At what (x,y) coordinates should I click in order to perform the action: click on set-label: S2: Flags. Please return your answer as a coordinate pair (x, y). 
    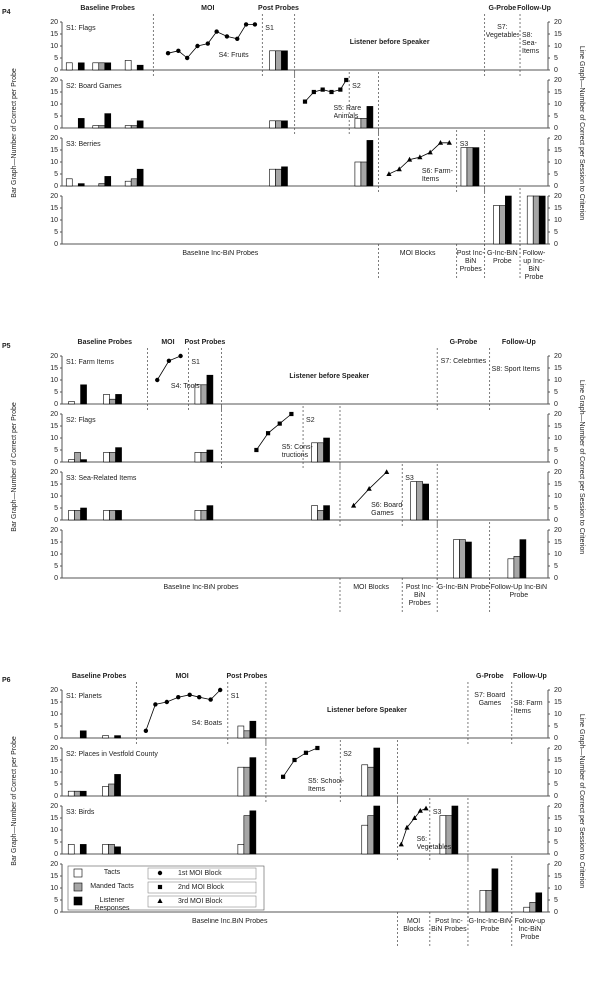
    Looking at the image, I should click on (81, 420).